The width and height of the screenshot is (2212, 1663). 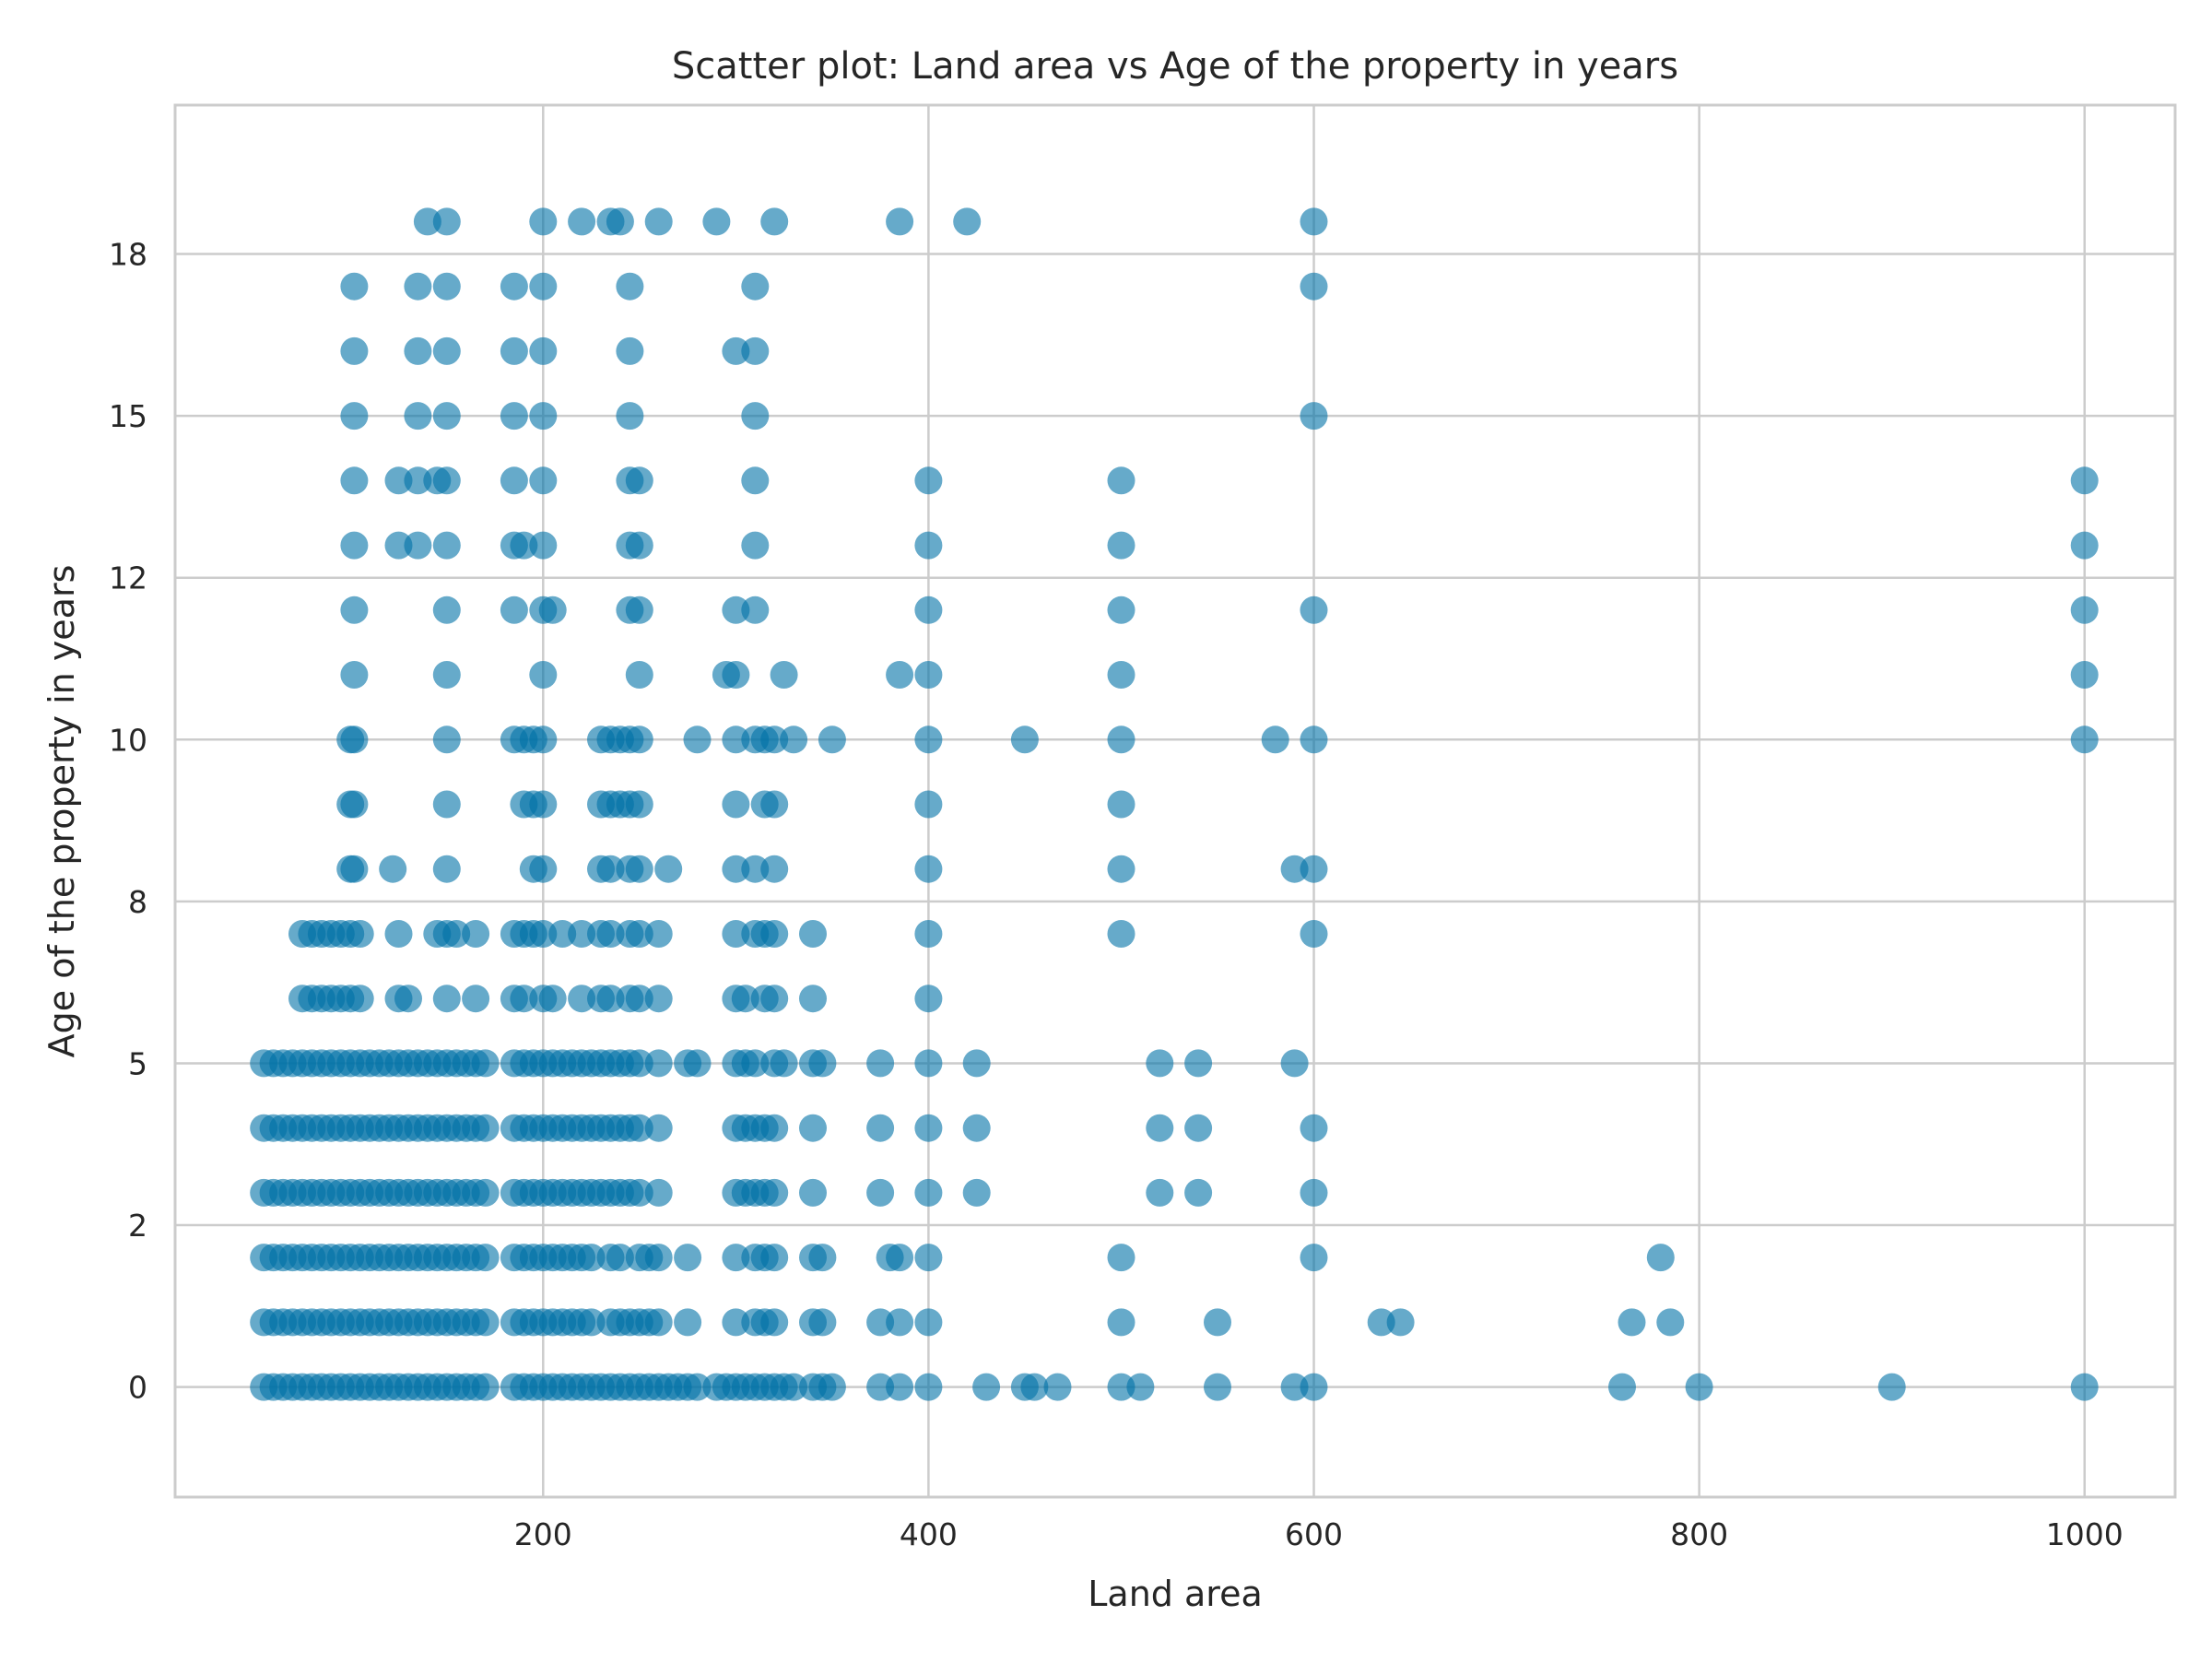 What do you see at coordinates (1319, 1534) in the screenshot?
I see `x-tick-labels: 200 400 600 800 1000` at bounding box center [1319, 1534].